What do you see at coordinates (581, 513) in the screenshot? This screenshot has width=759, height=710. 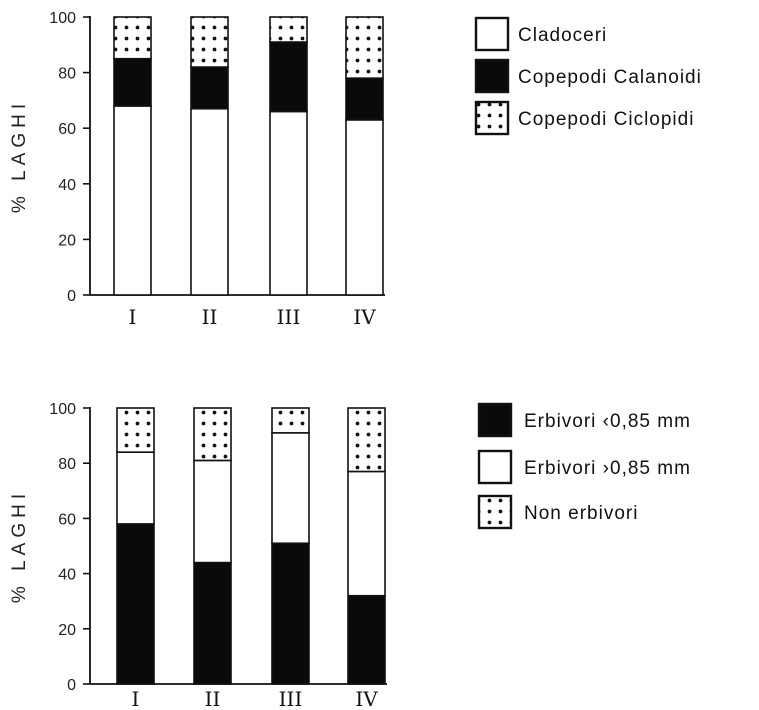 I see `legend-label: Non erbivori` at bounding box center [581, 513].